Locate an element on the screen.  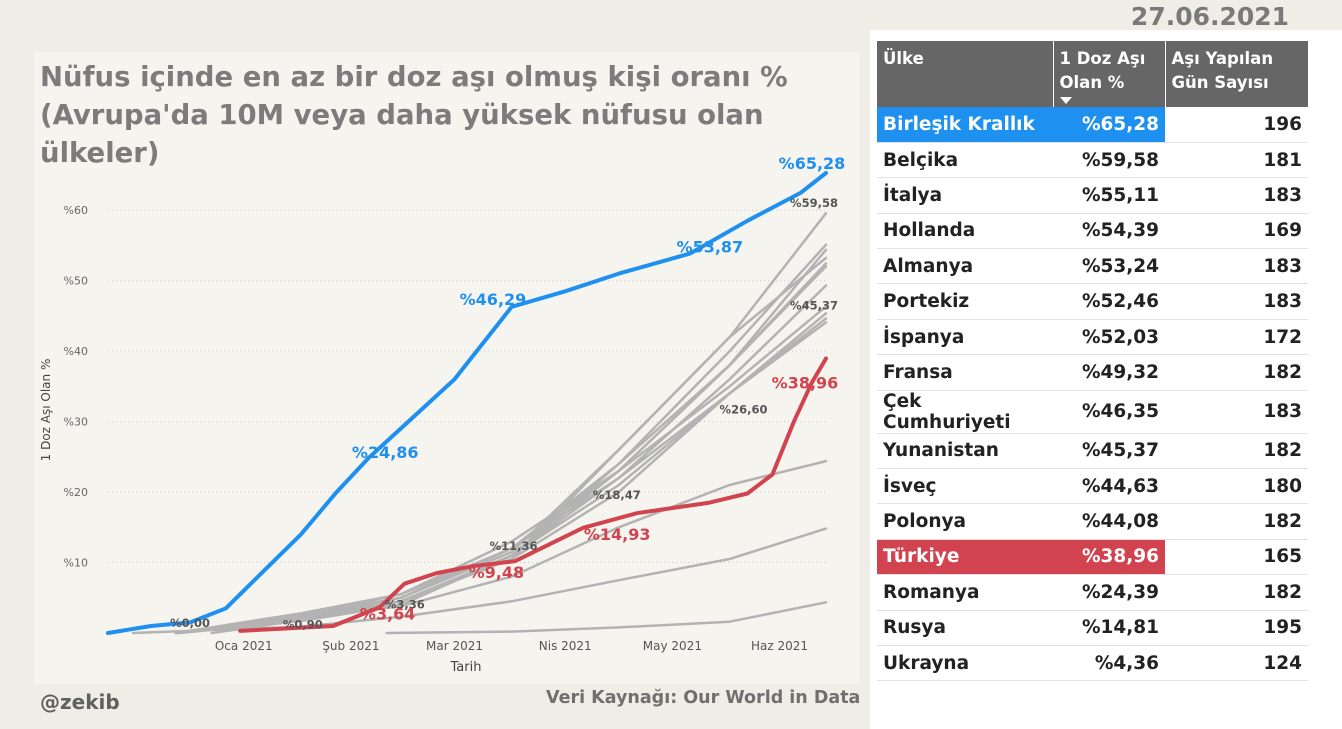
table-row: Fransa %49,32 182 is located at coordinates (1092, 372).